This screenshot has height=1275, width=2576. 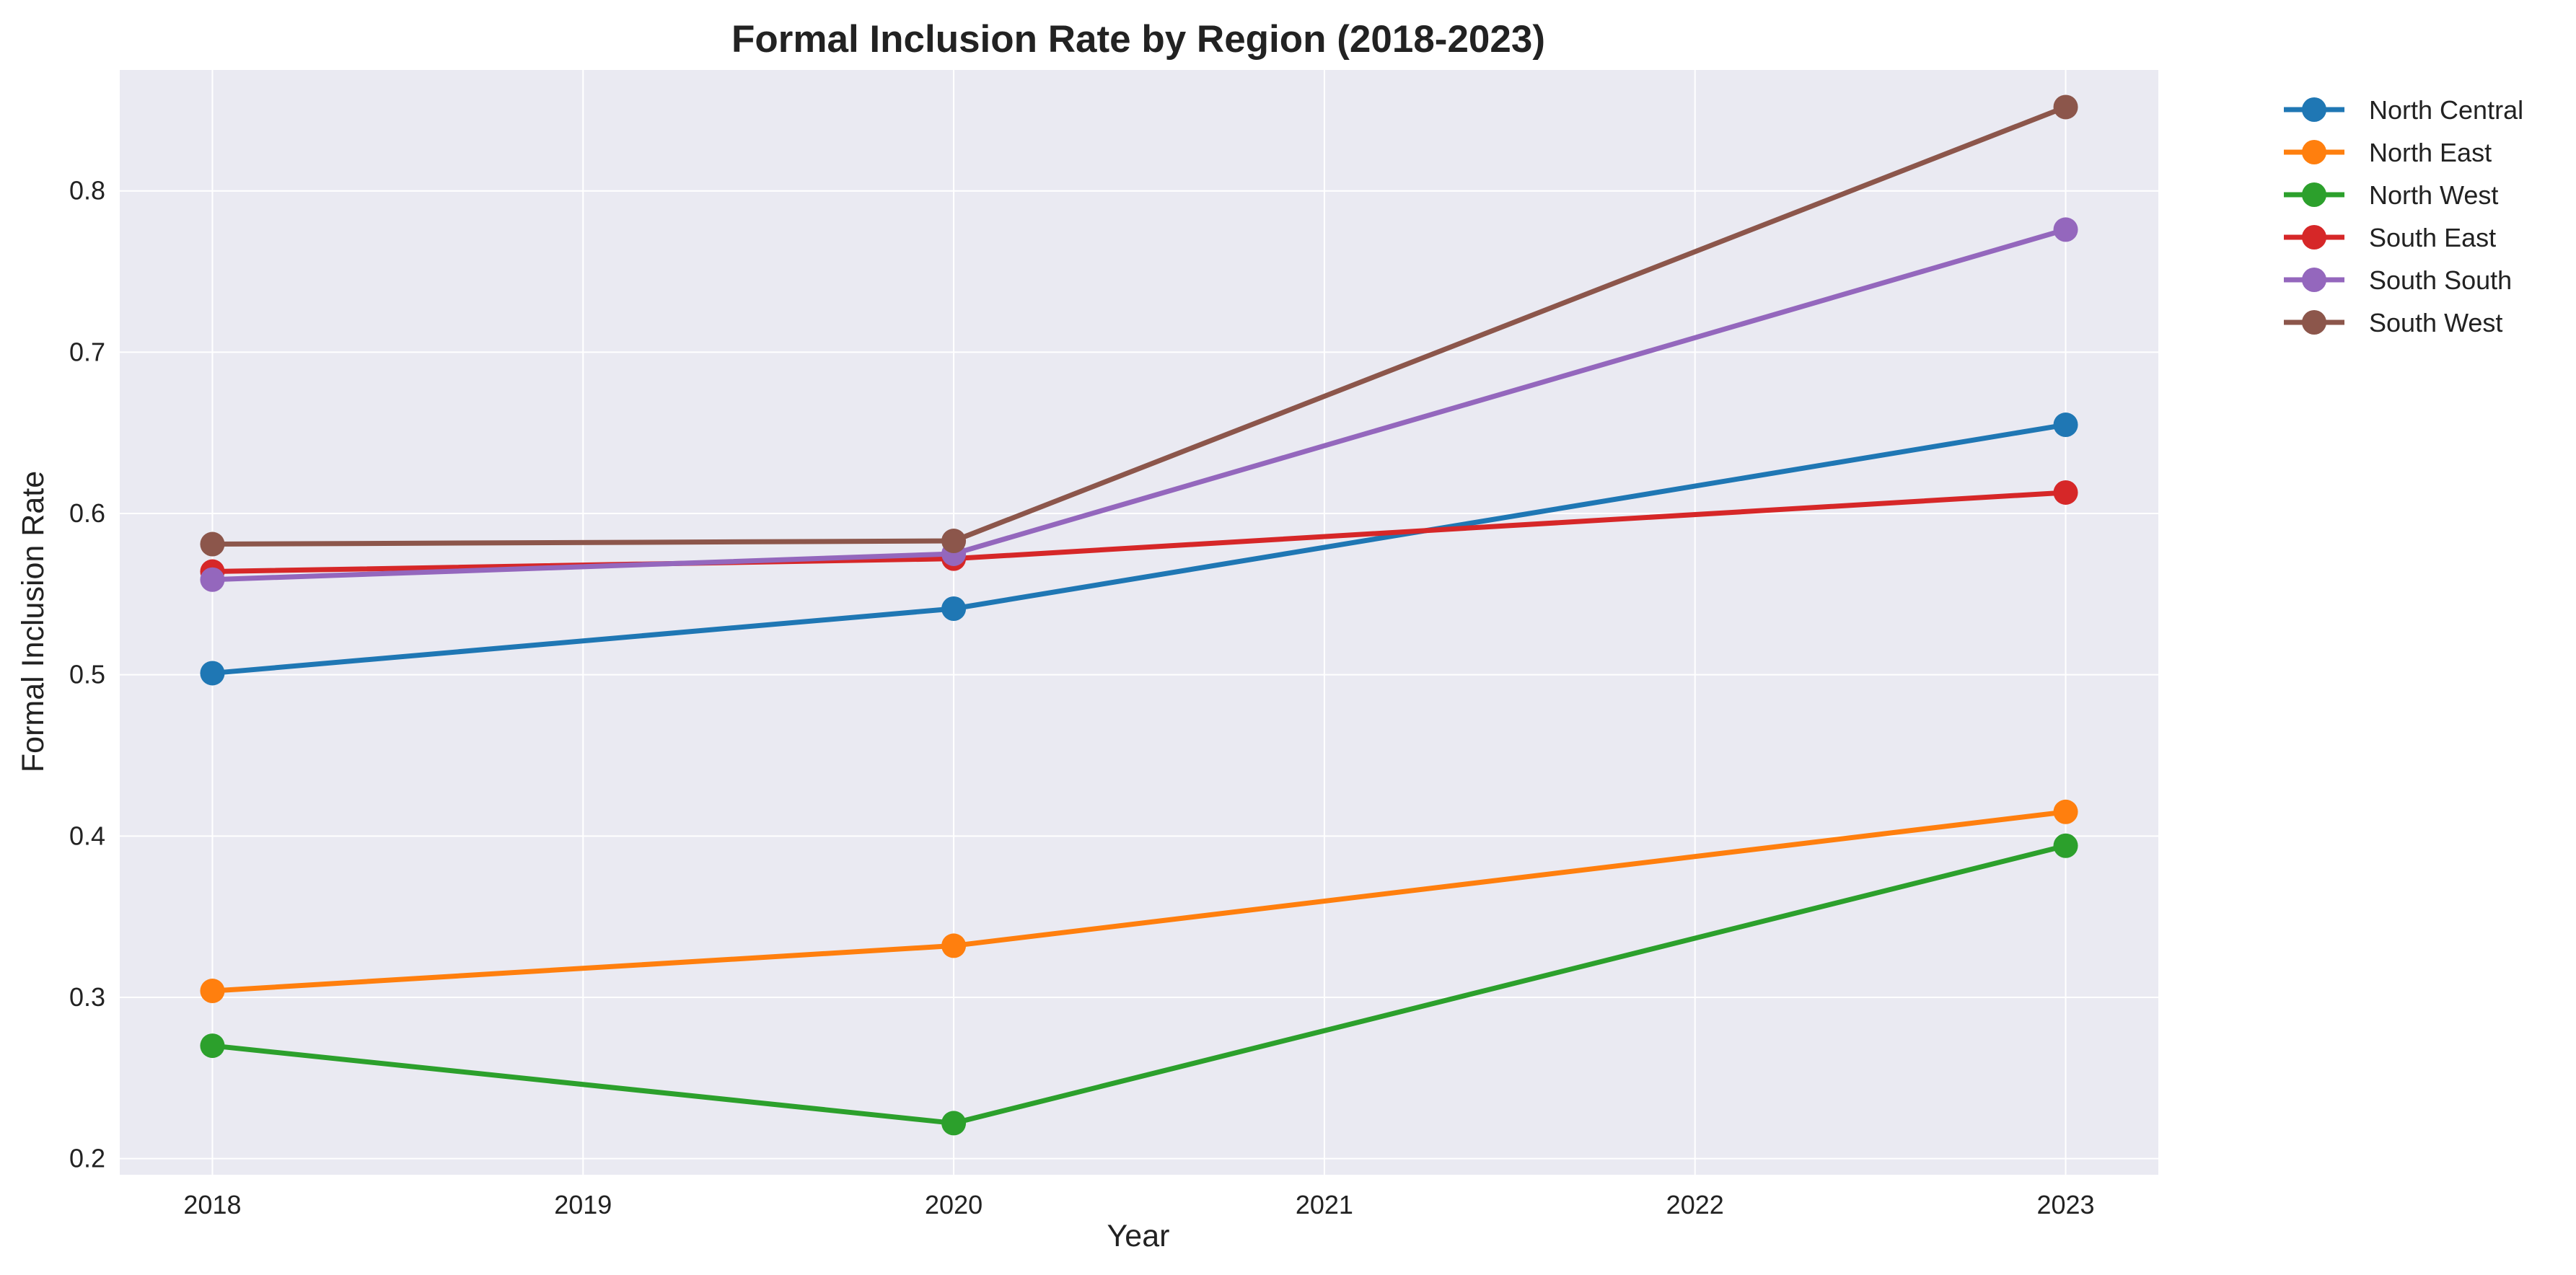 I want to click on legend-item: South West, so click(x=2393, y=323).